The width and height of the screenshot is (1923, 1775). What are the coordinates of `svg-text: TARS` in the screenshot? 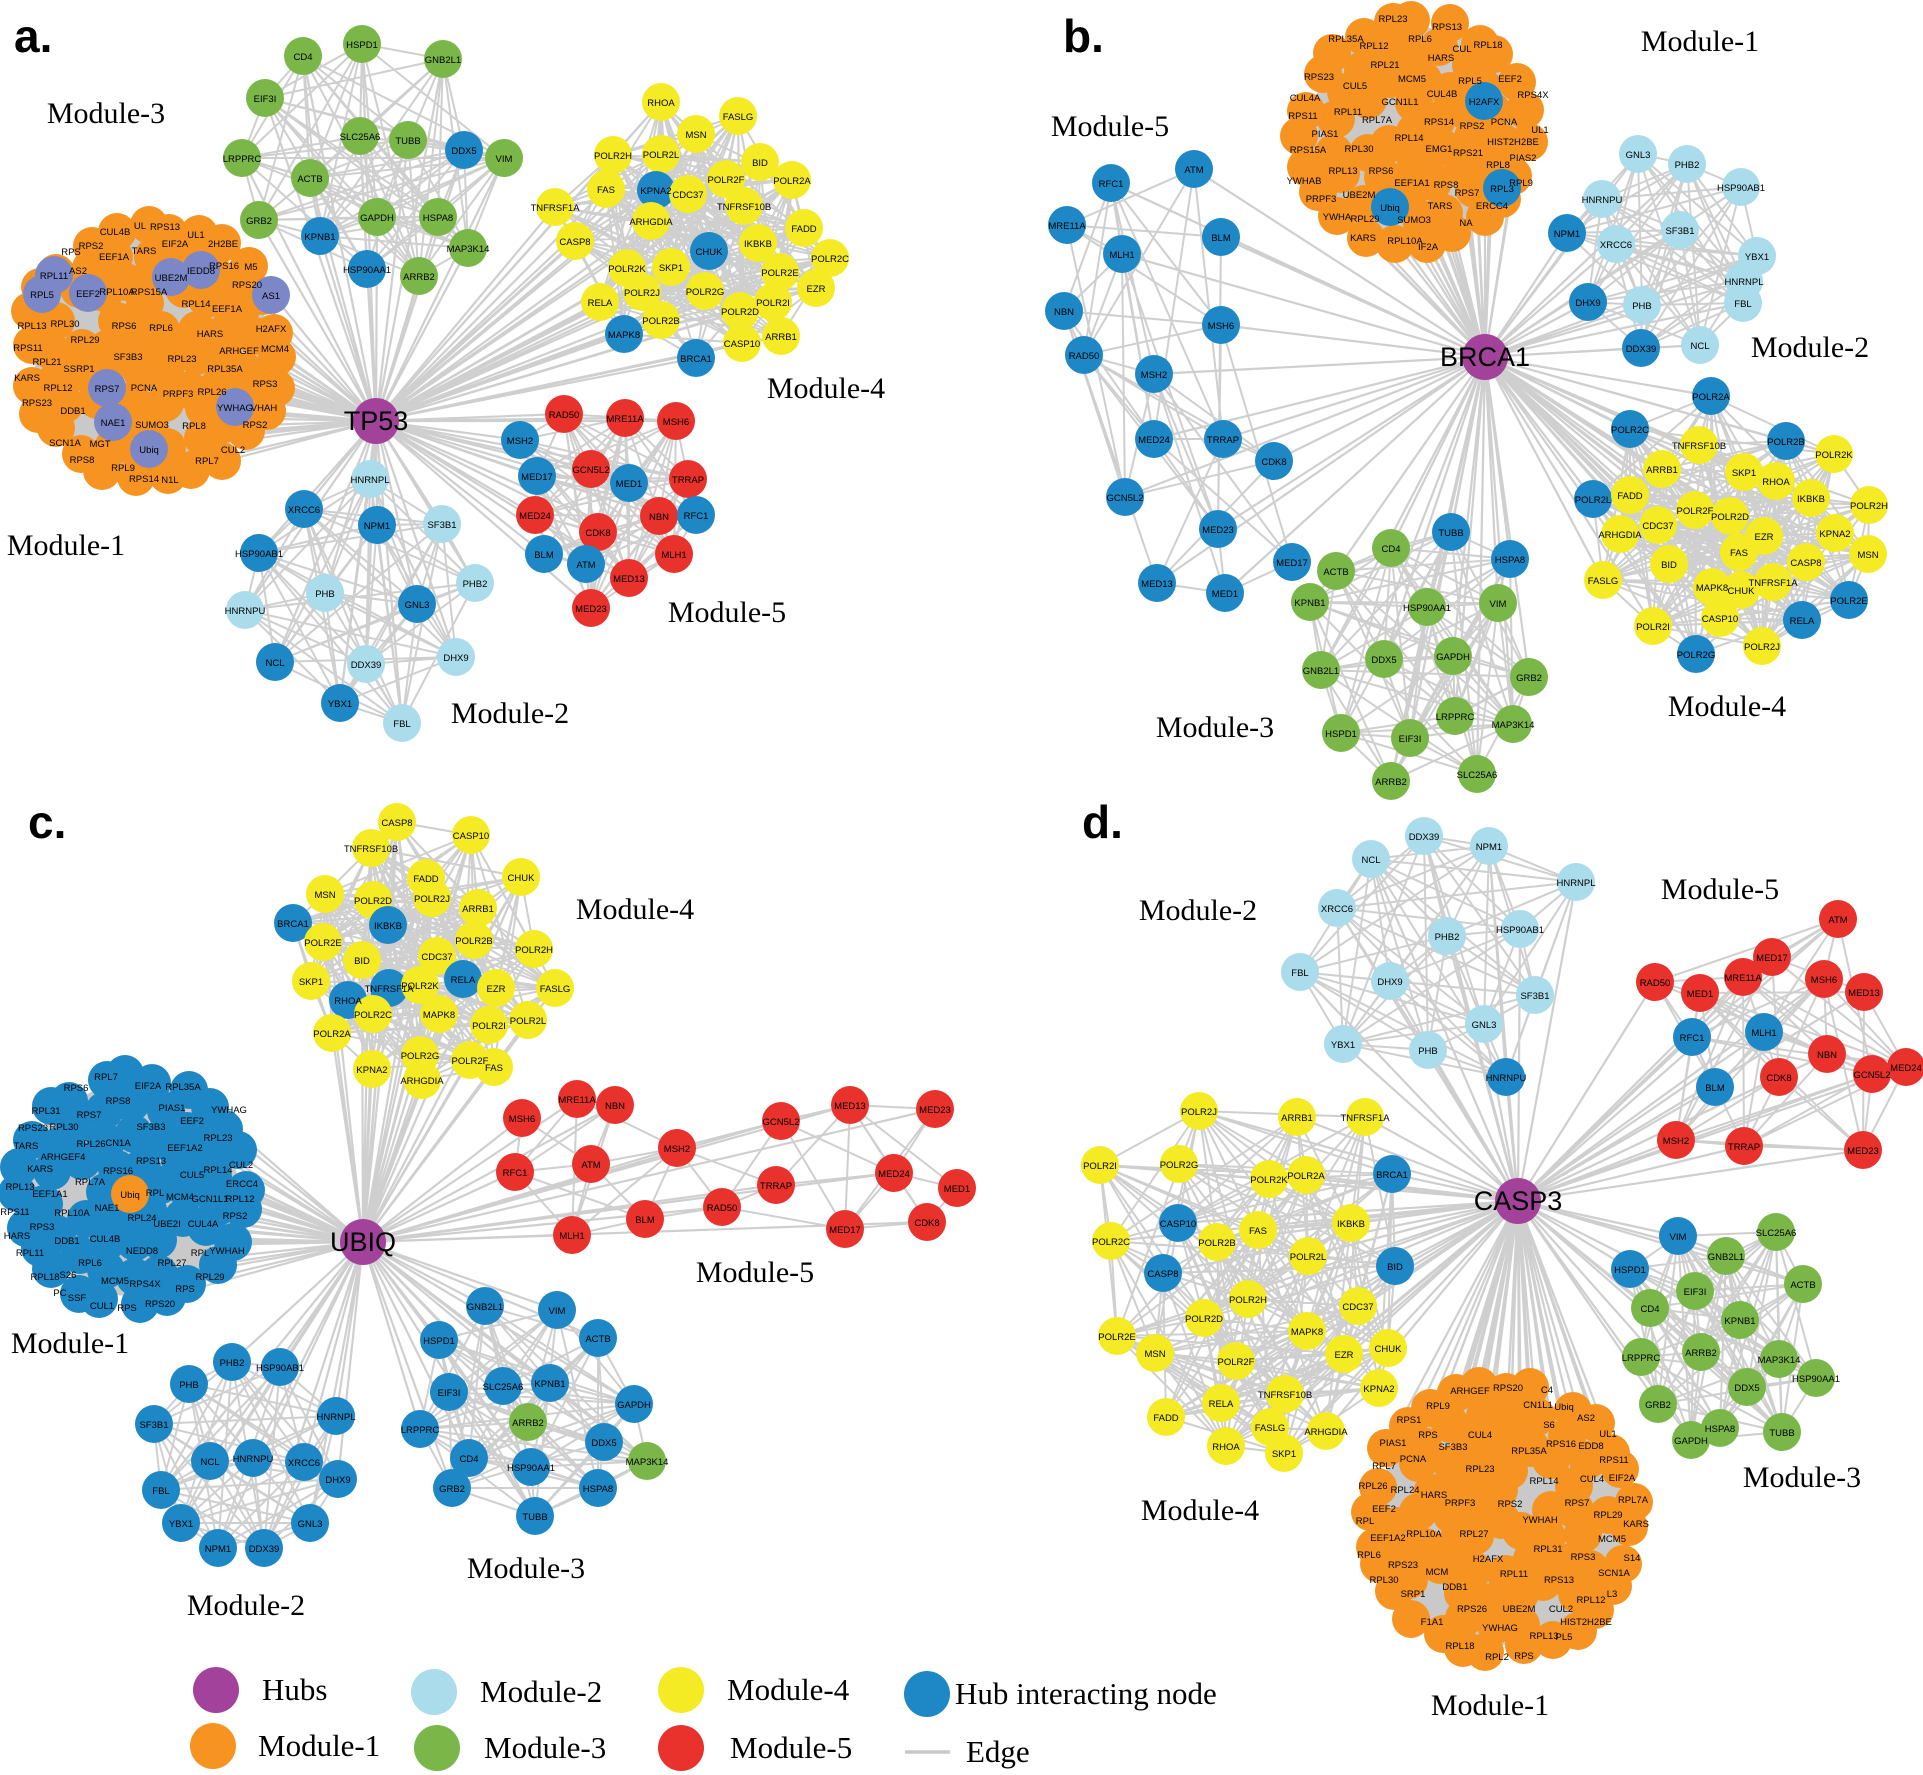 It's located at (144, 251).